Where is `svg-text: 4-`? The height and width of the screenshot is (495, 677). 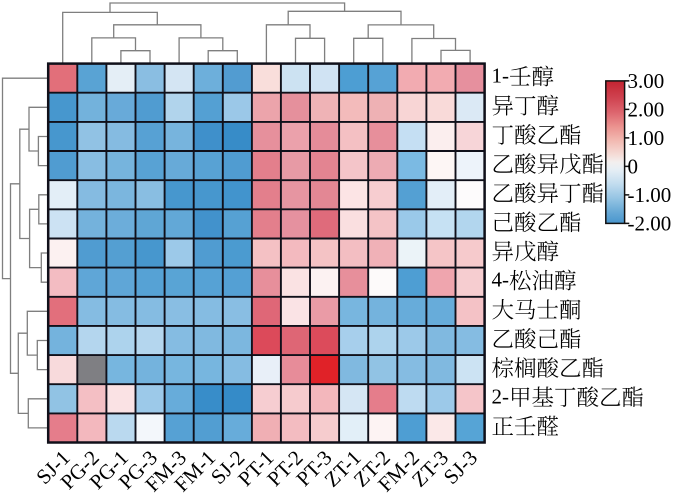
svg-text: 4- is located at coordinates (501, 280).